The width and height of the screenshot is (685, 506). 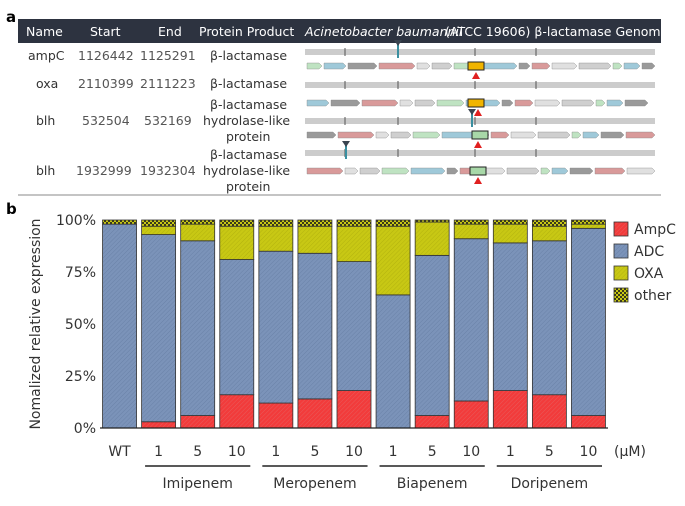 I want to click on header-name: Name, so click(x=44, y=31).